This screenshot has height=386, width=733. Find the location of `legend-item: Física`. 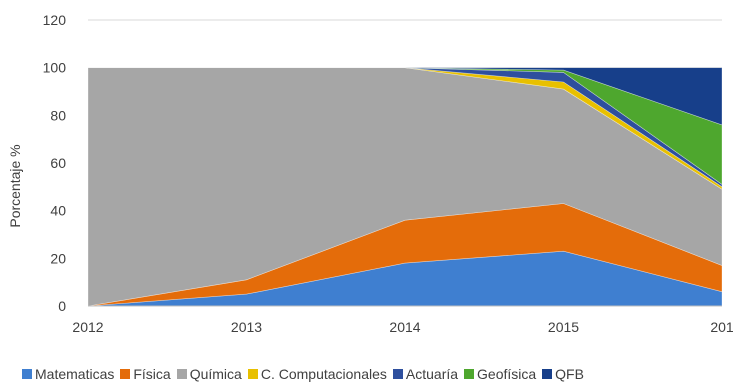

legend-item: Física is located at coordinates (145, 374).